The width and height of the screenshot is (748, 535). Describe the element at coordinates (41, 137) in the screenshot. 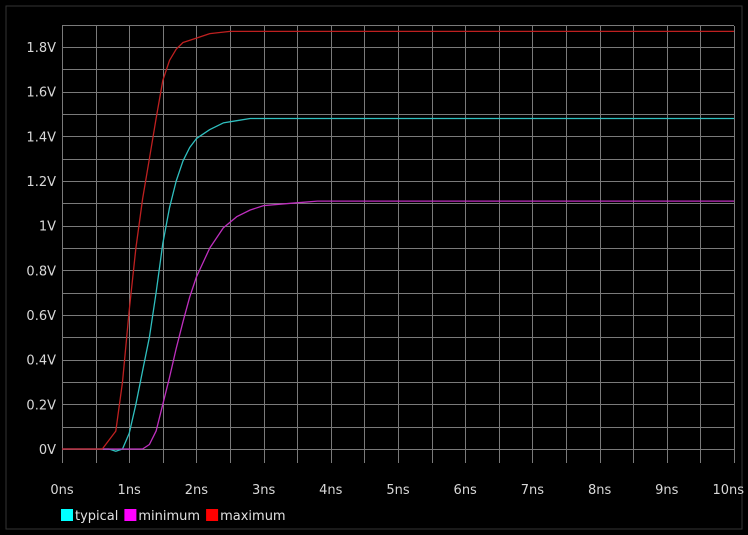

I see `y-tick-label-7: 1.4V` at that location.